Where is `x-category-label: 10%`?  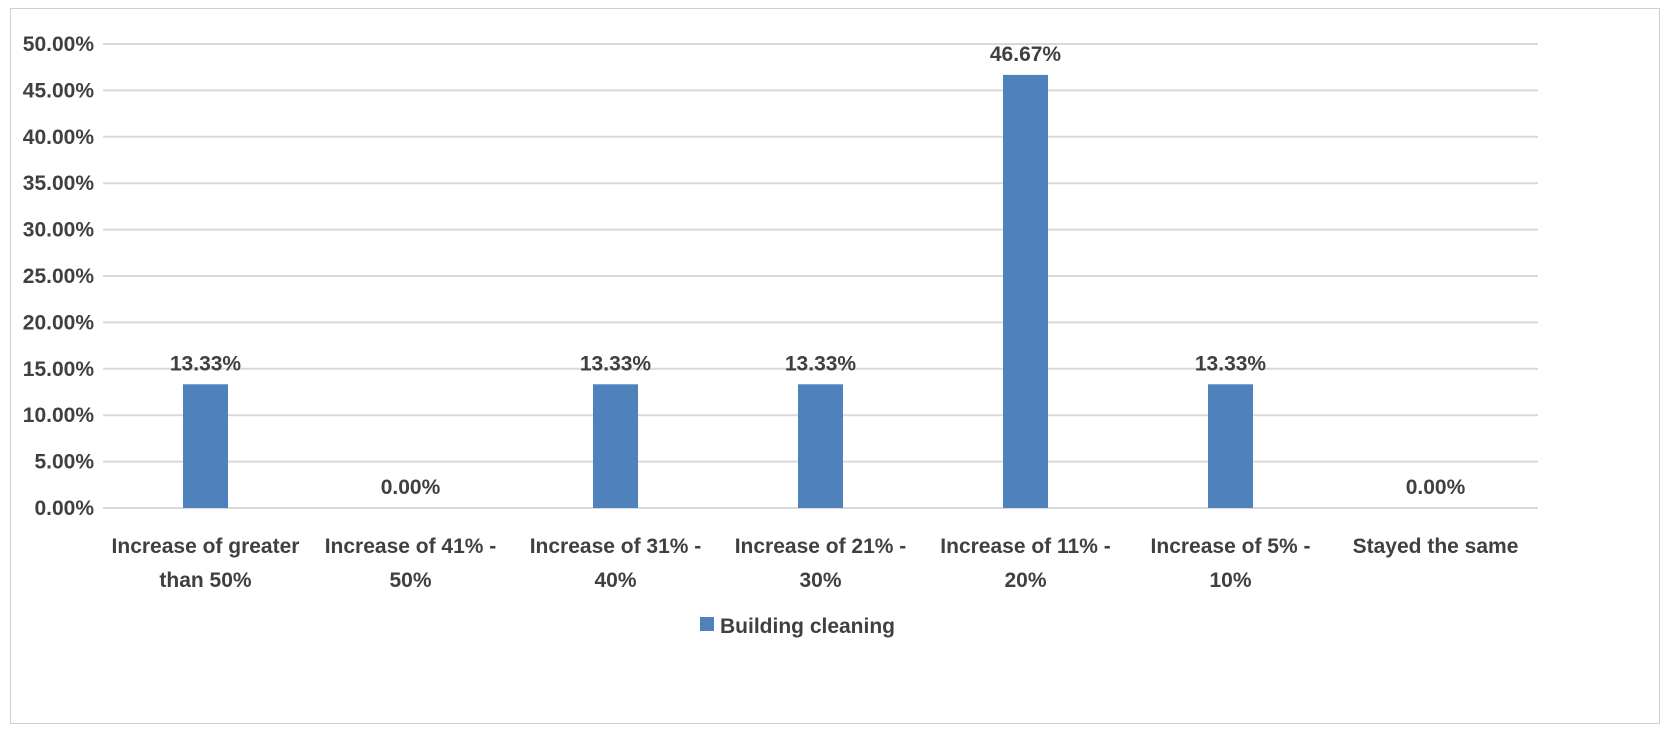
x-category-label: 10% is located at coordinates (1230, 580).